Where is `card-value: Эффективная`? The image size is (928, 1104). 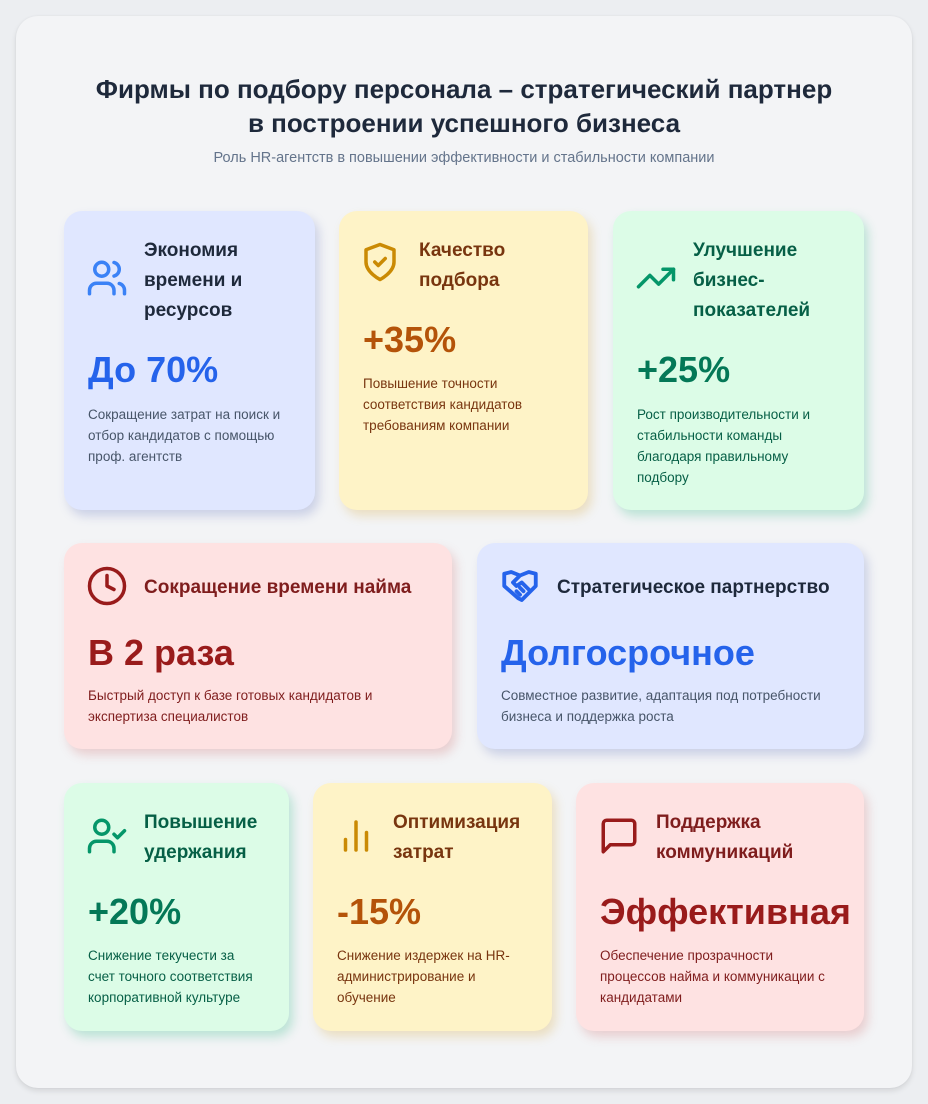
card-value: Эффективная is located at coordinates (725, 911).